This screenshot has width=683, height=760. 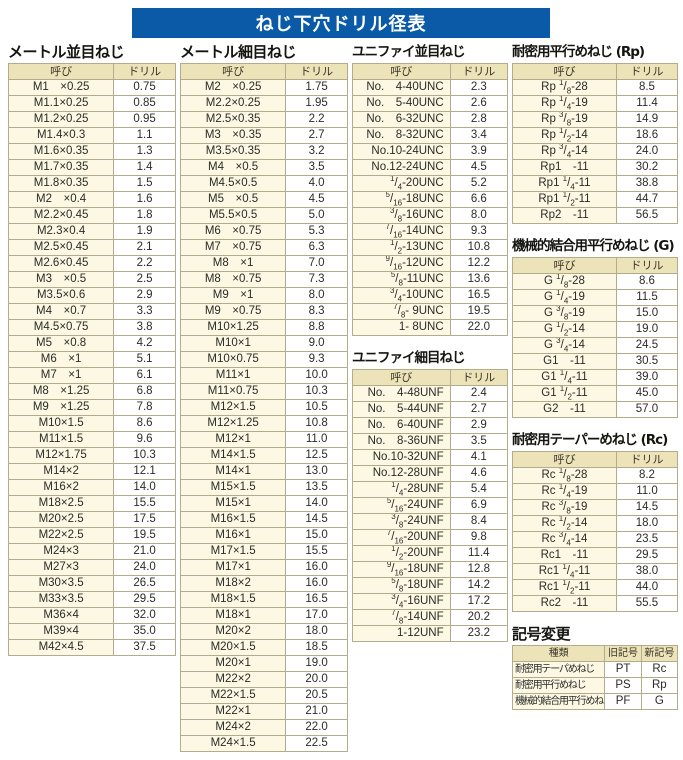 I want to click on table-row: M20×2 18.0, so click(x=263, y=631).